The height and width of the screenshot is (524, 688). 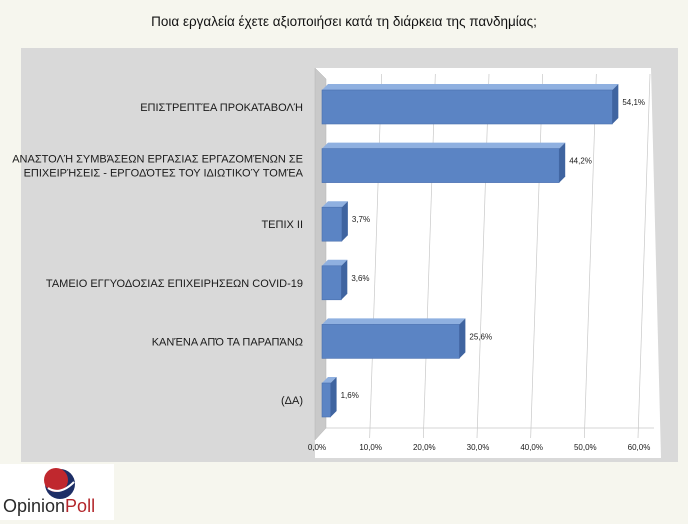 What do you see at coordinates (59, 483) in the screenshot?
I see `logo-emblem-icon` at bounding box center [59, 483].